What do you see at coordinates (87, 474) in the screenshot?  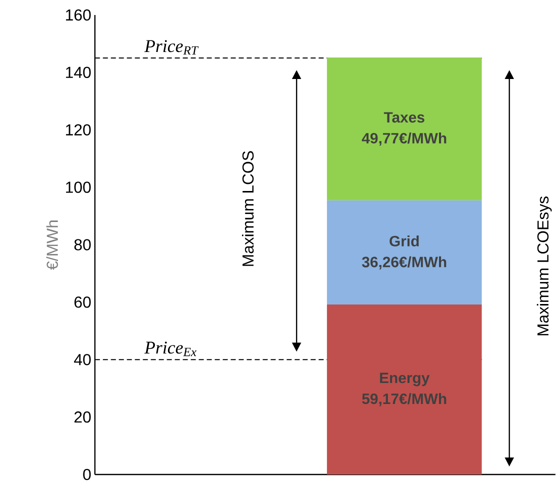 I see `y-tick-label: 0` at bounding box center [87, 474].